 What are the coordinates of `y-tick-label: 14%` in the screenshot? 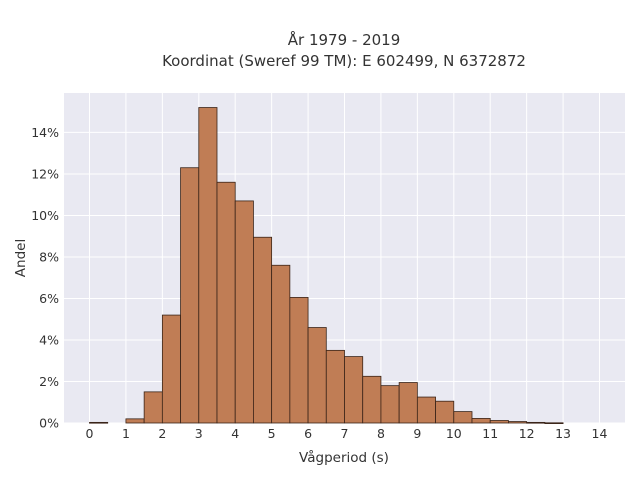 It's located at (45, 132).